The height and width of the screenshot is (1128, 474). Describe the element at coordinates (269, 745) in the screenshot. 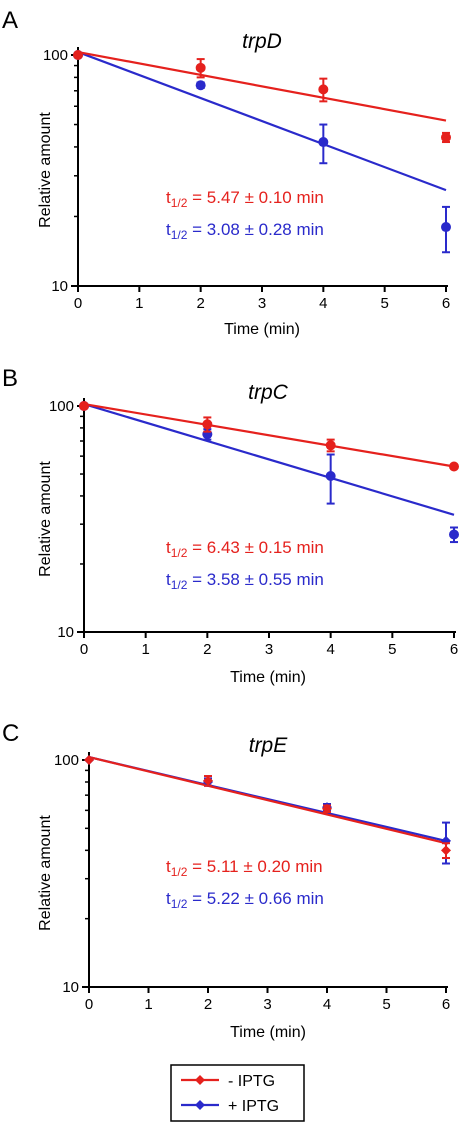

I see `chart-title: trpE` at that location.